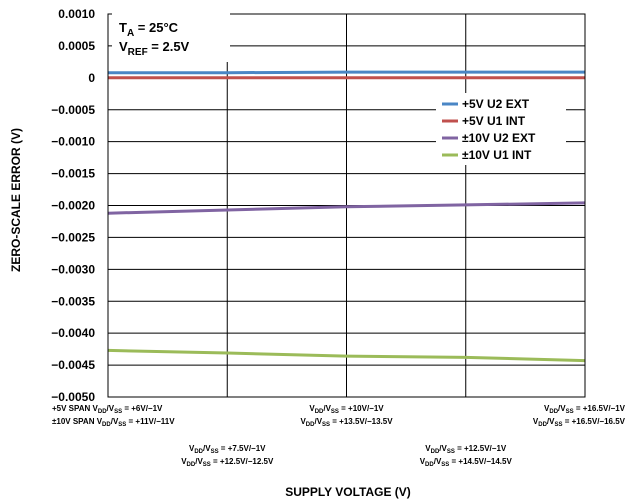 The width and height of the screenshot is (627, 504). What do you see at coordinates (91, 78) in the screenshot?
I see `y-tick-label: 0` at bounding box center [91, 78].